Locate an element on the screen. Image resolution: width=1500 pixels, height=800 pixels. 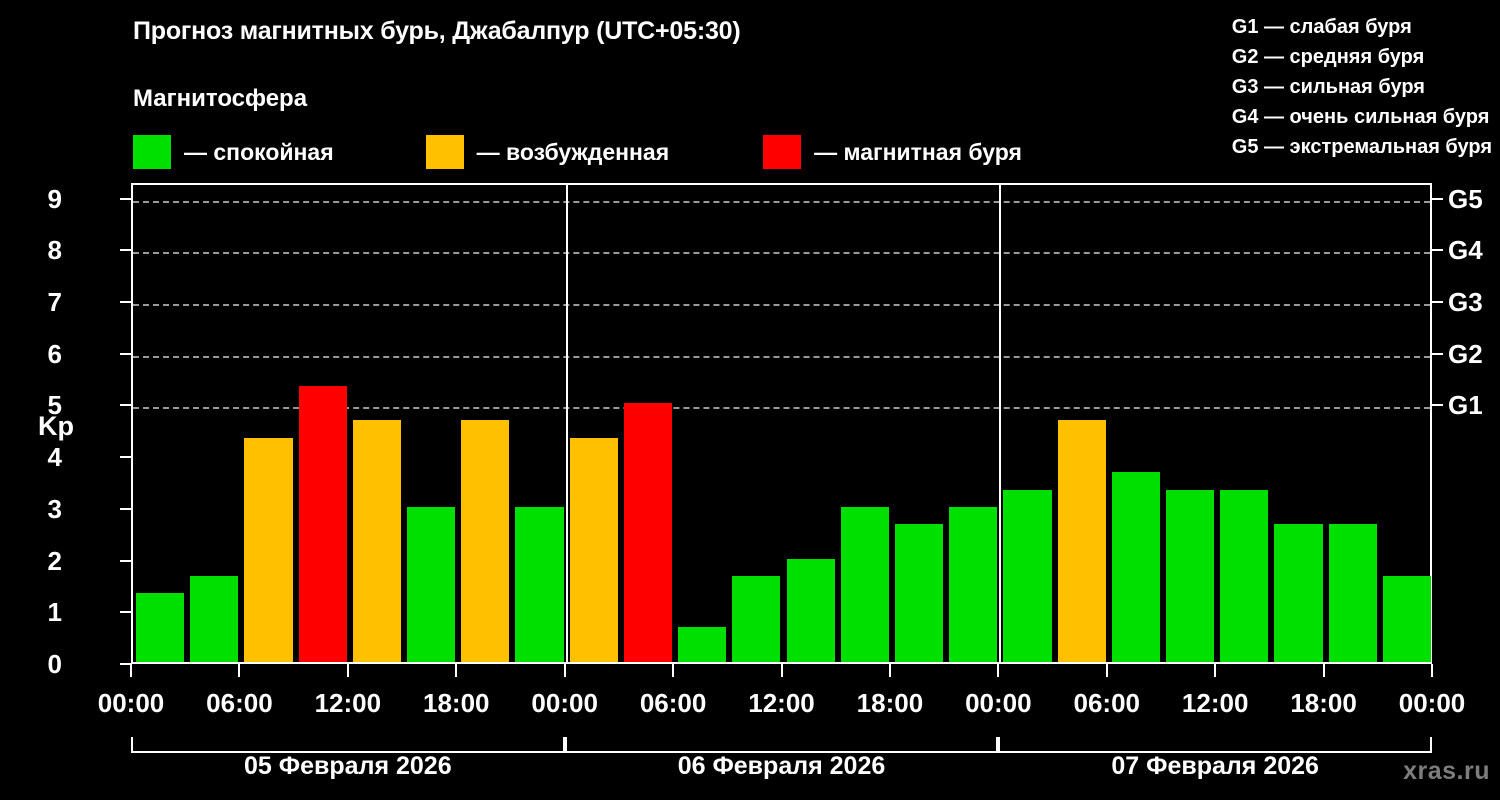
y-tick-label: 8 is located at coordinates (54, 250).